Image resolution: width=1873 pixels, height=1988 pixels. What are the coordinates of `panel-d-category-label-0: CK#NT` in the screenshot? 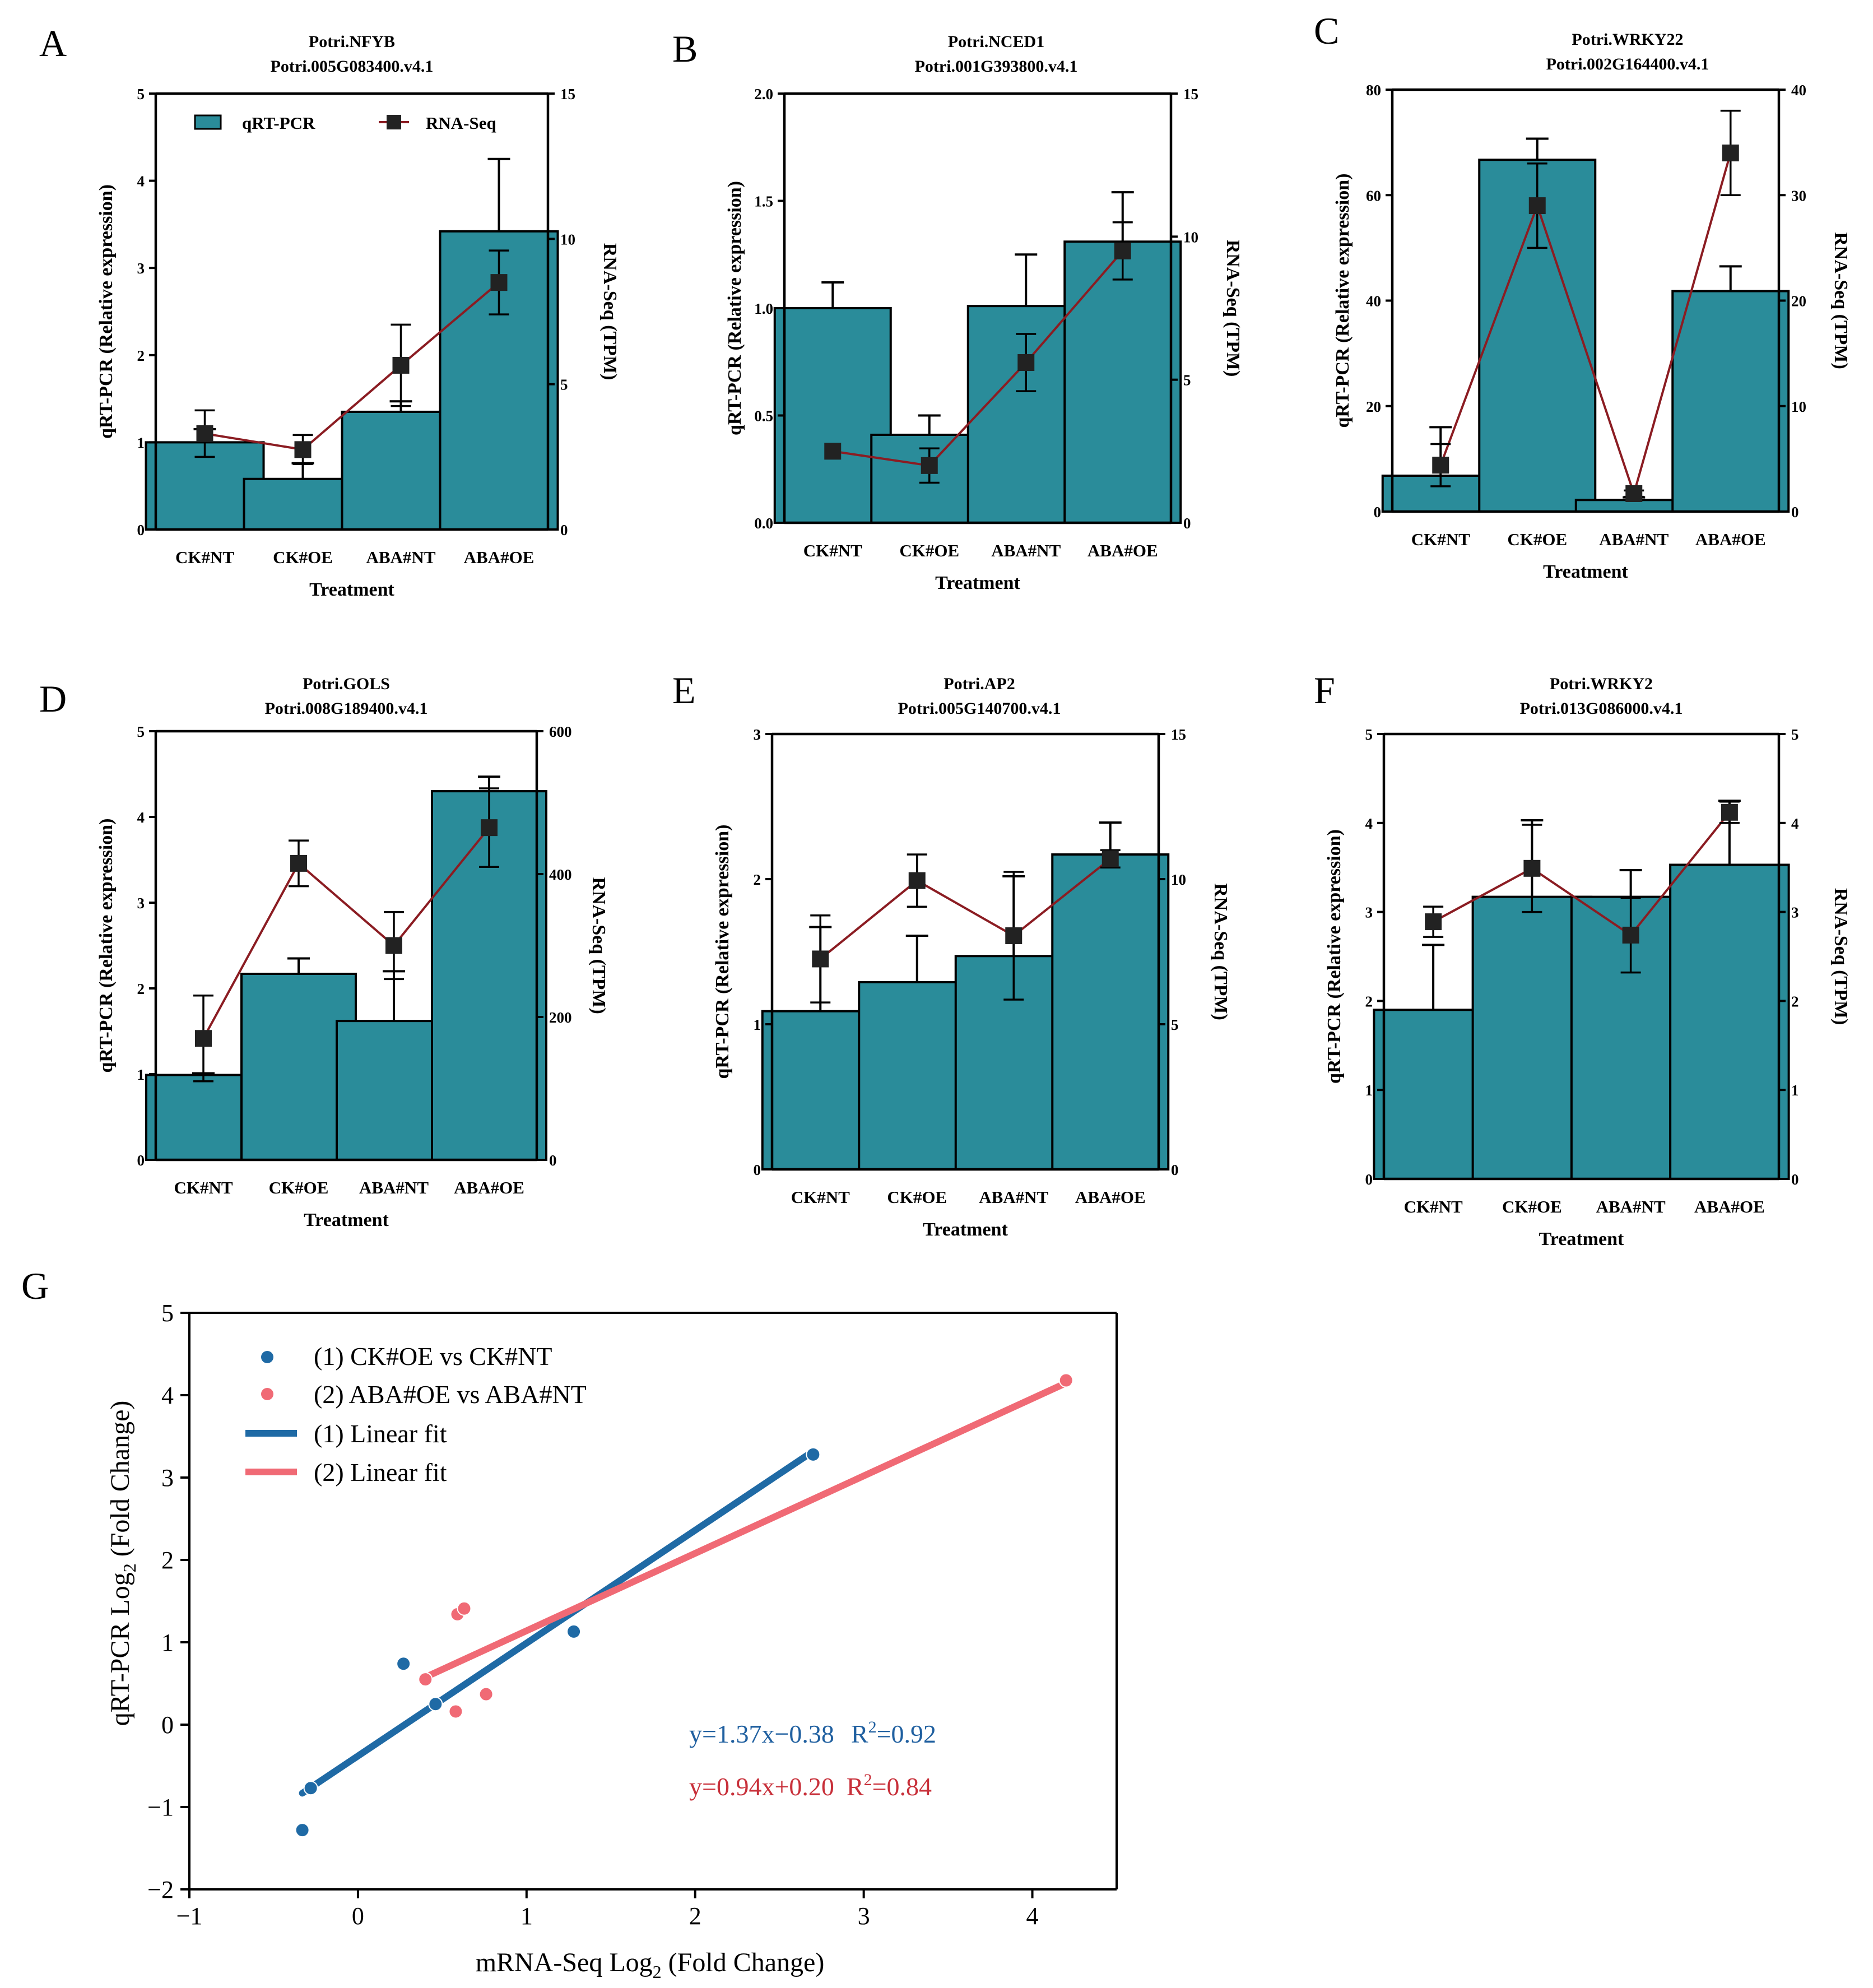 It's located at (204, 1187).